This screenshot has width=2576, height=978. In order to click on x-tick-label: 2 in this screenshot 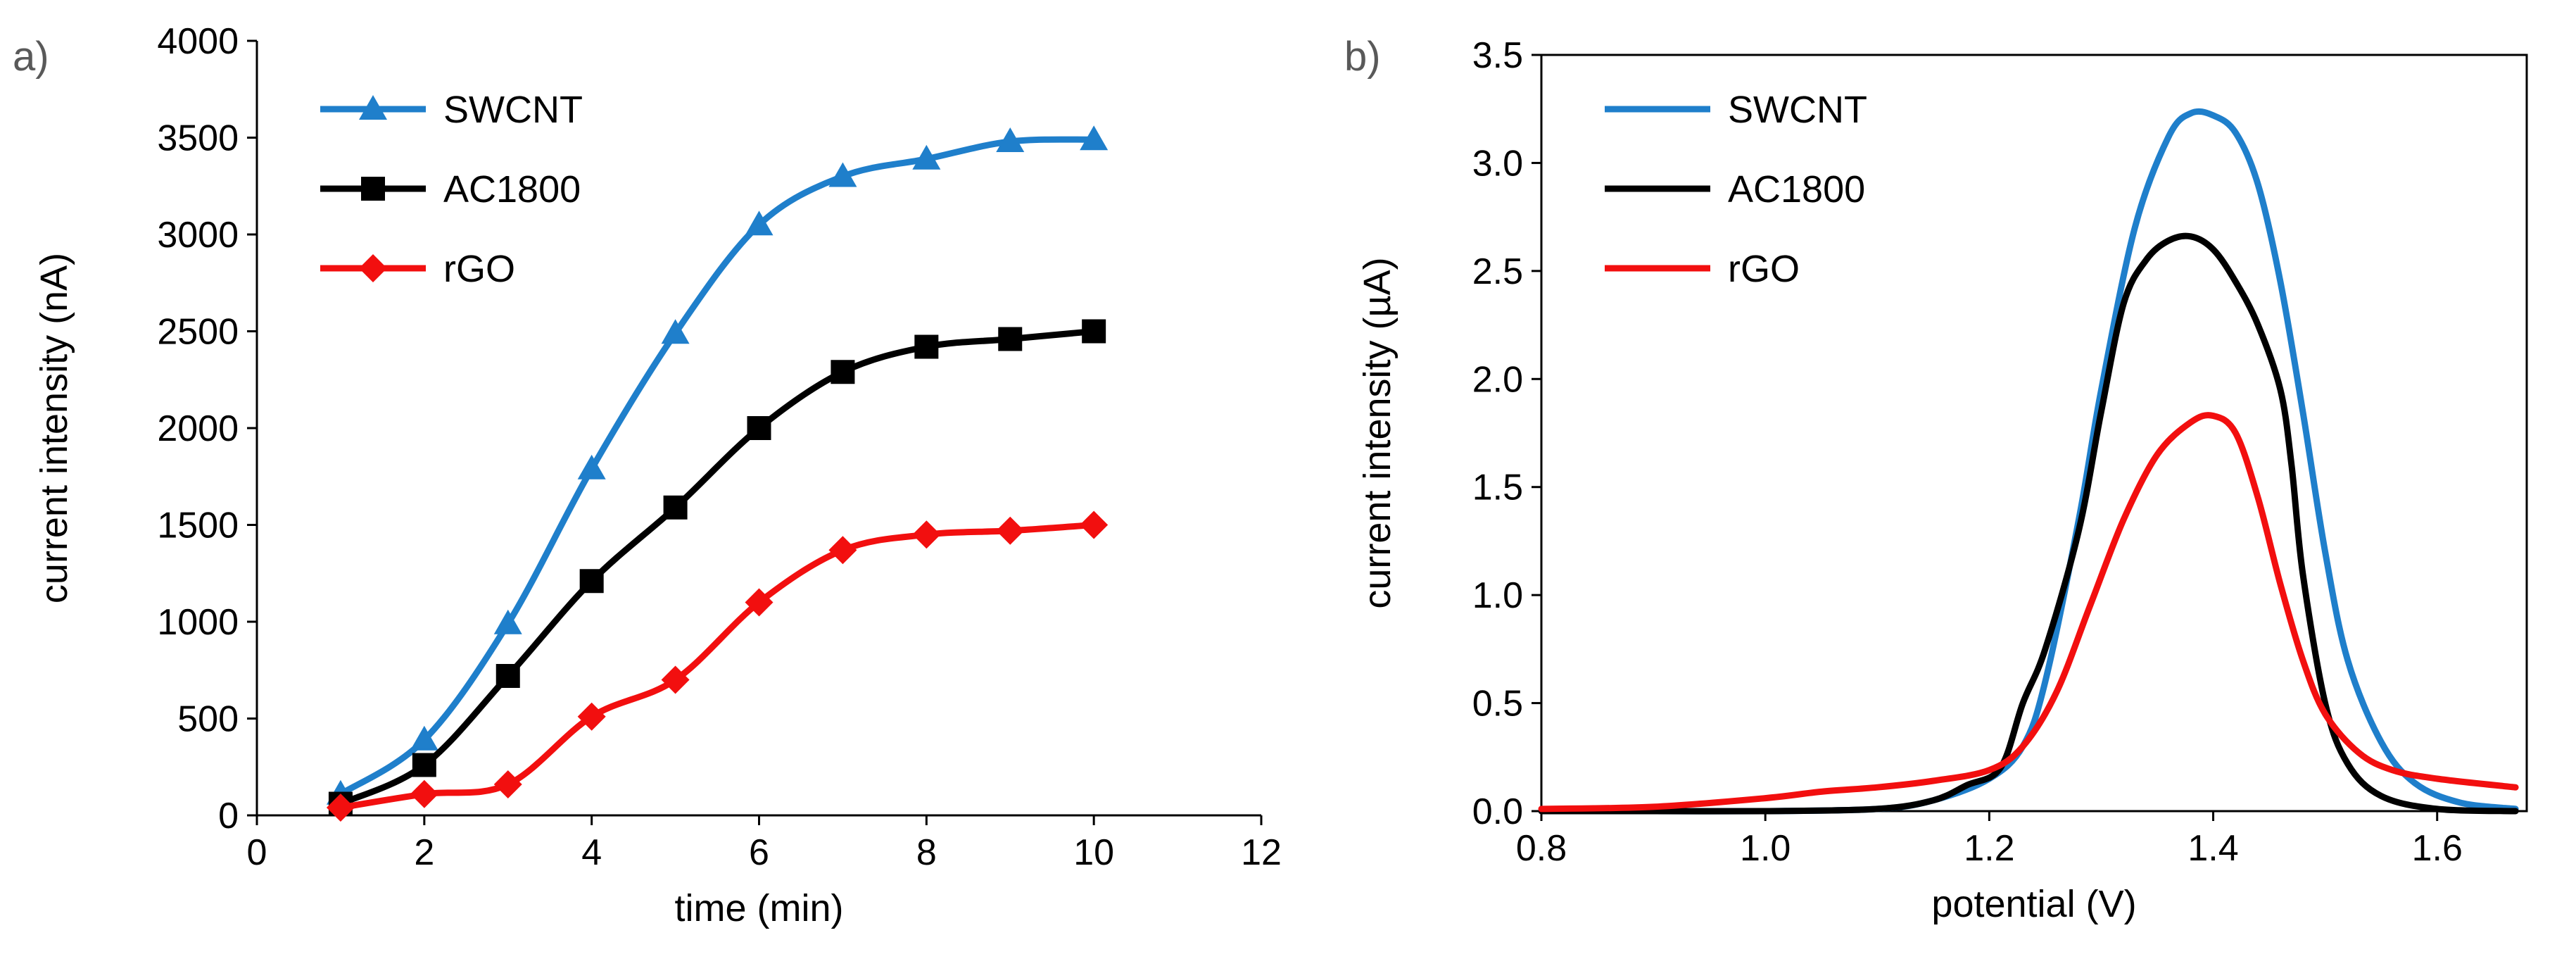, I will do `click(424, 852)`.